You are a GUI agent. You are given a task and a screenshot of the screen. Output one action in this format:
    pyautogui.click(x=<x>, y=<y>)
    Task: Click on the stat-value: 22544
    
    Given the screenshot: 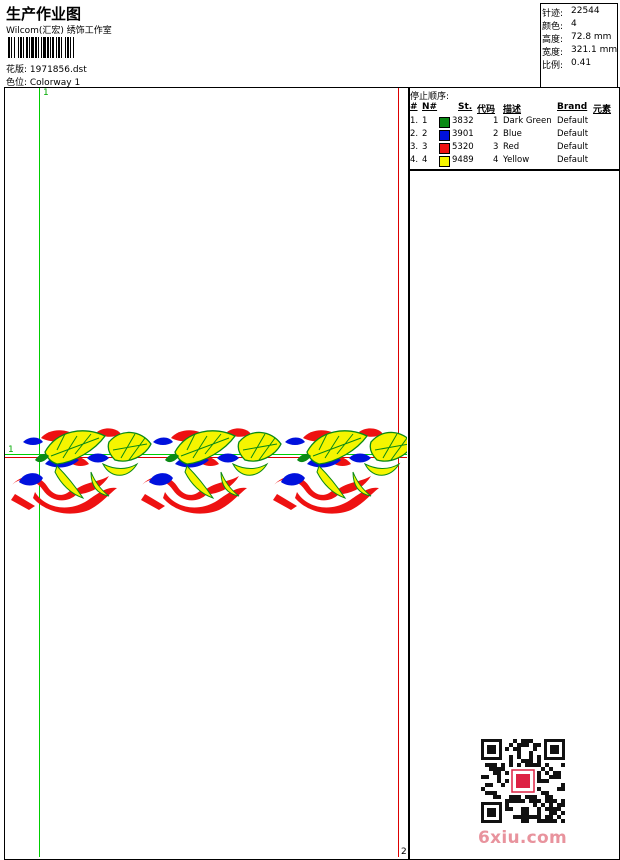 What is the action you would take?
    pyautogui.click(x=585, y=11)
    